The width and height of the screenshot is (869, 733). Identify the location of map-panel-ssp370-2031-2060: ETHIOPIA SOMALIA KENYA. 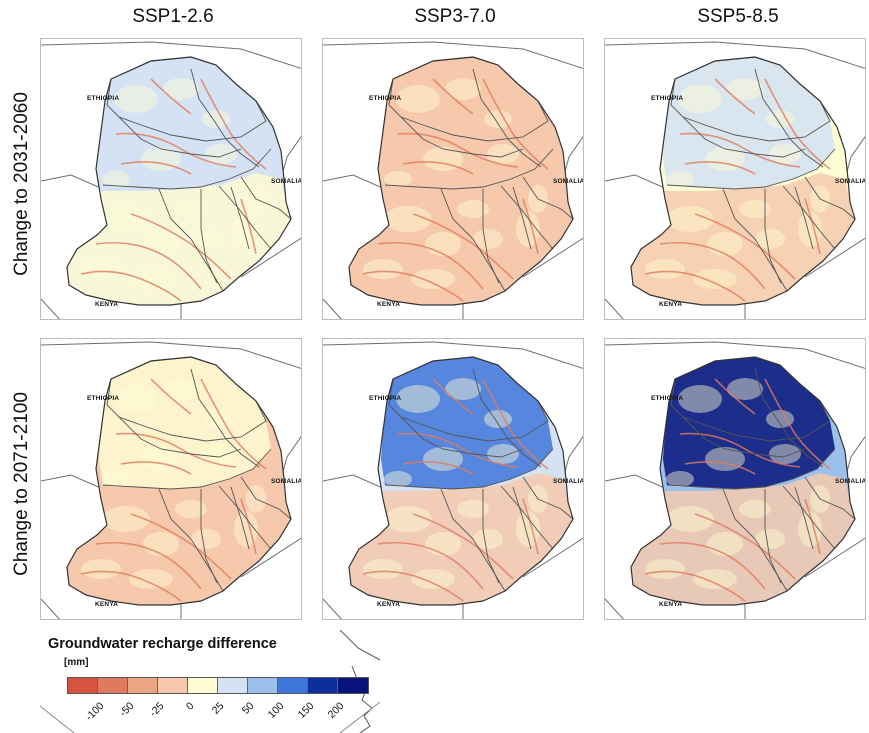
(453, 179).